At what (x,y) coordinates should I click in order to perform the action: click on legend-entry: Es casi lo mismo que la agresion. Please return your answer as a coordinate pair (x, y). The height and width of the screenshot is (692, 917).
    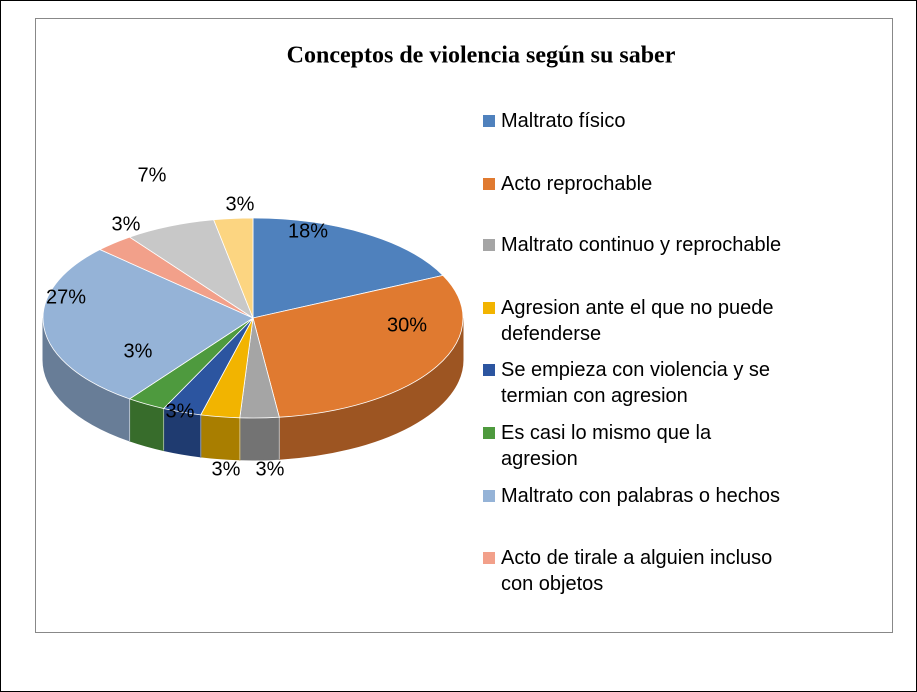
    Looking at the image, I should click on (633, 446).